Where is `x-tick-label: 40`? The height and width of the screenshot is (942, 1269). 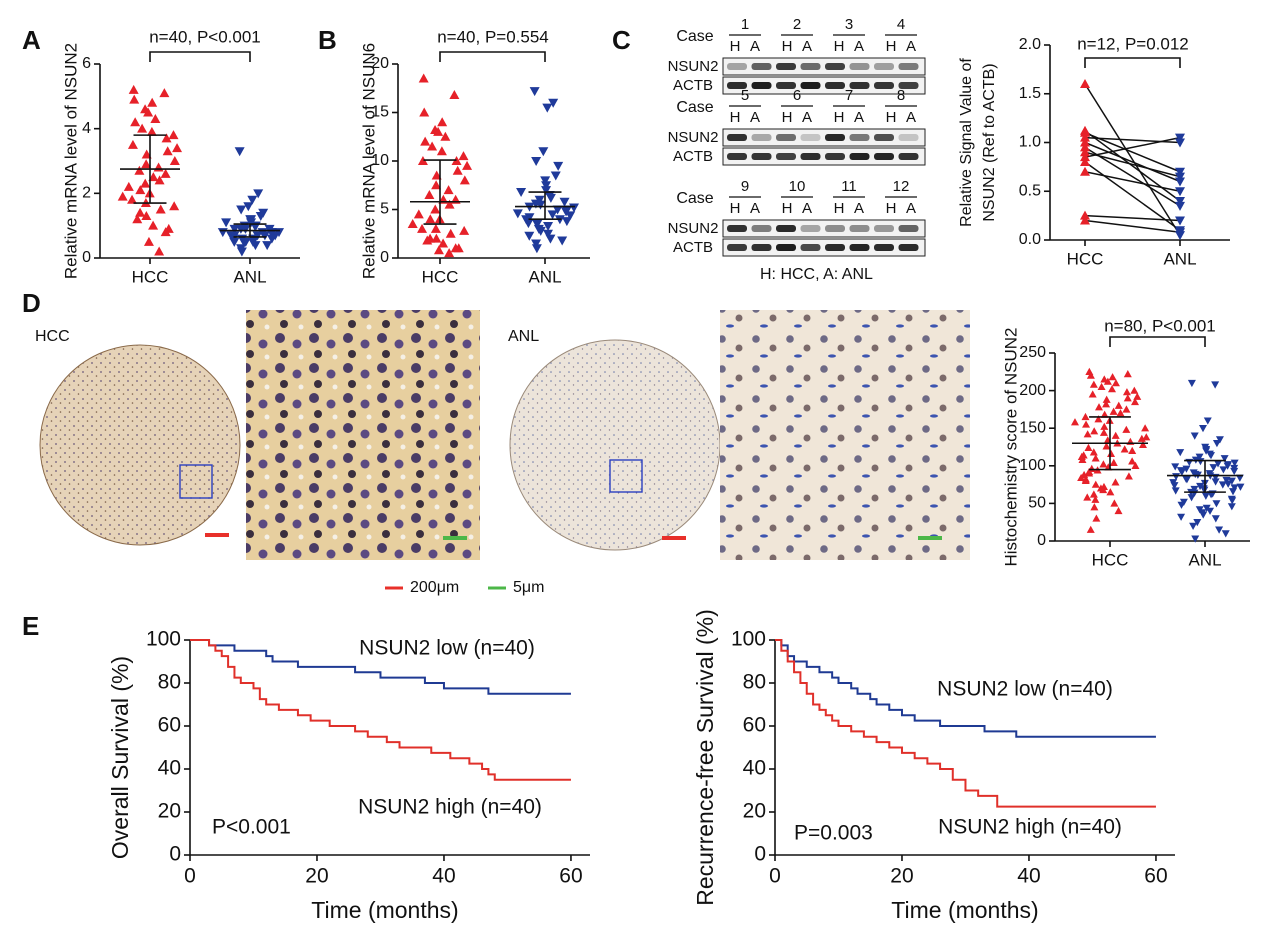
x-tick-label: 40 is located at coordinates (1028, 876).